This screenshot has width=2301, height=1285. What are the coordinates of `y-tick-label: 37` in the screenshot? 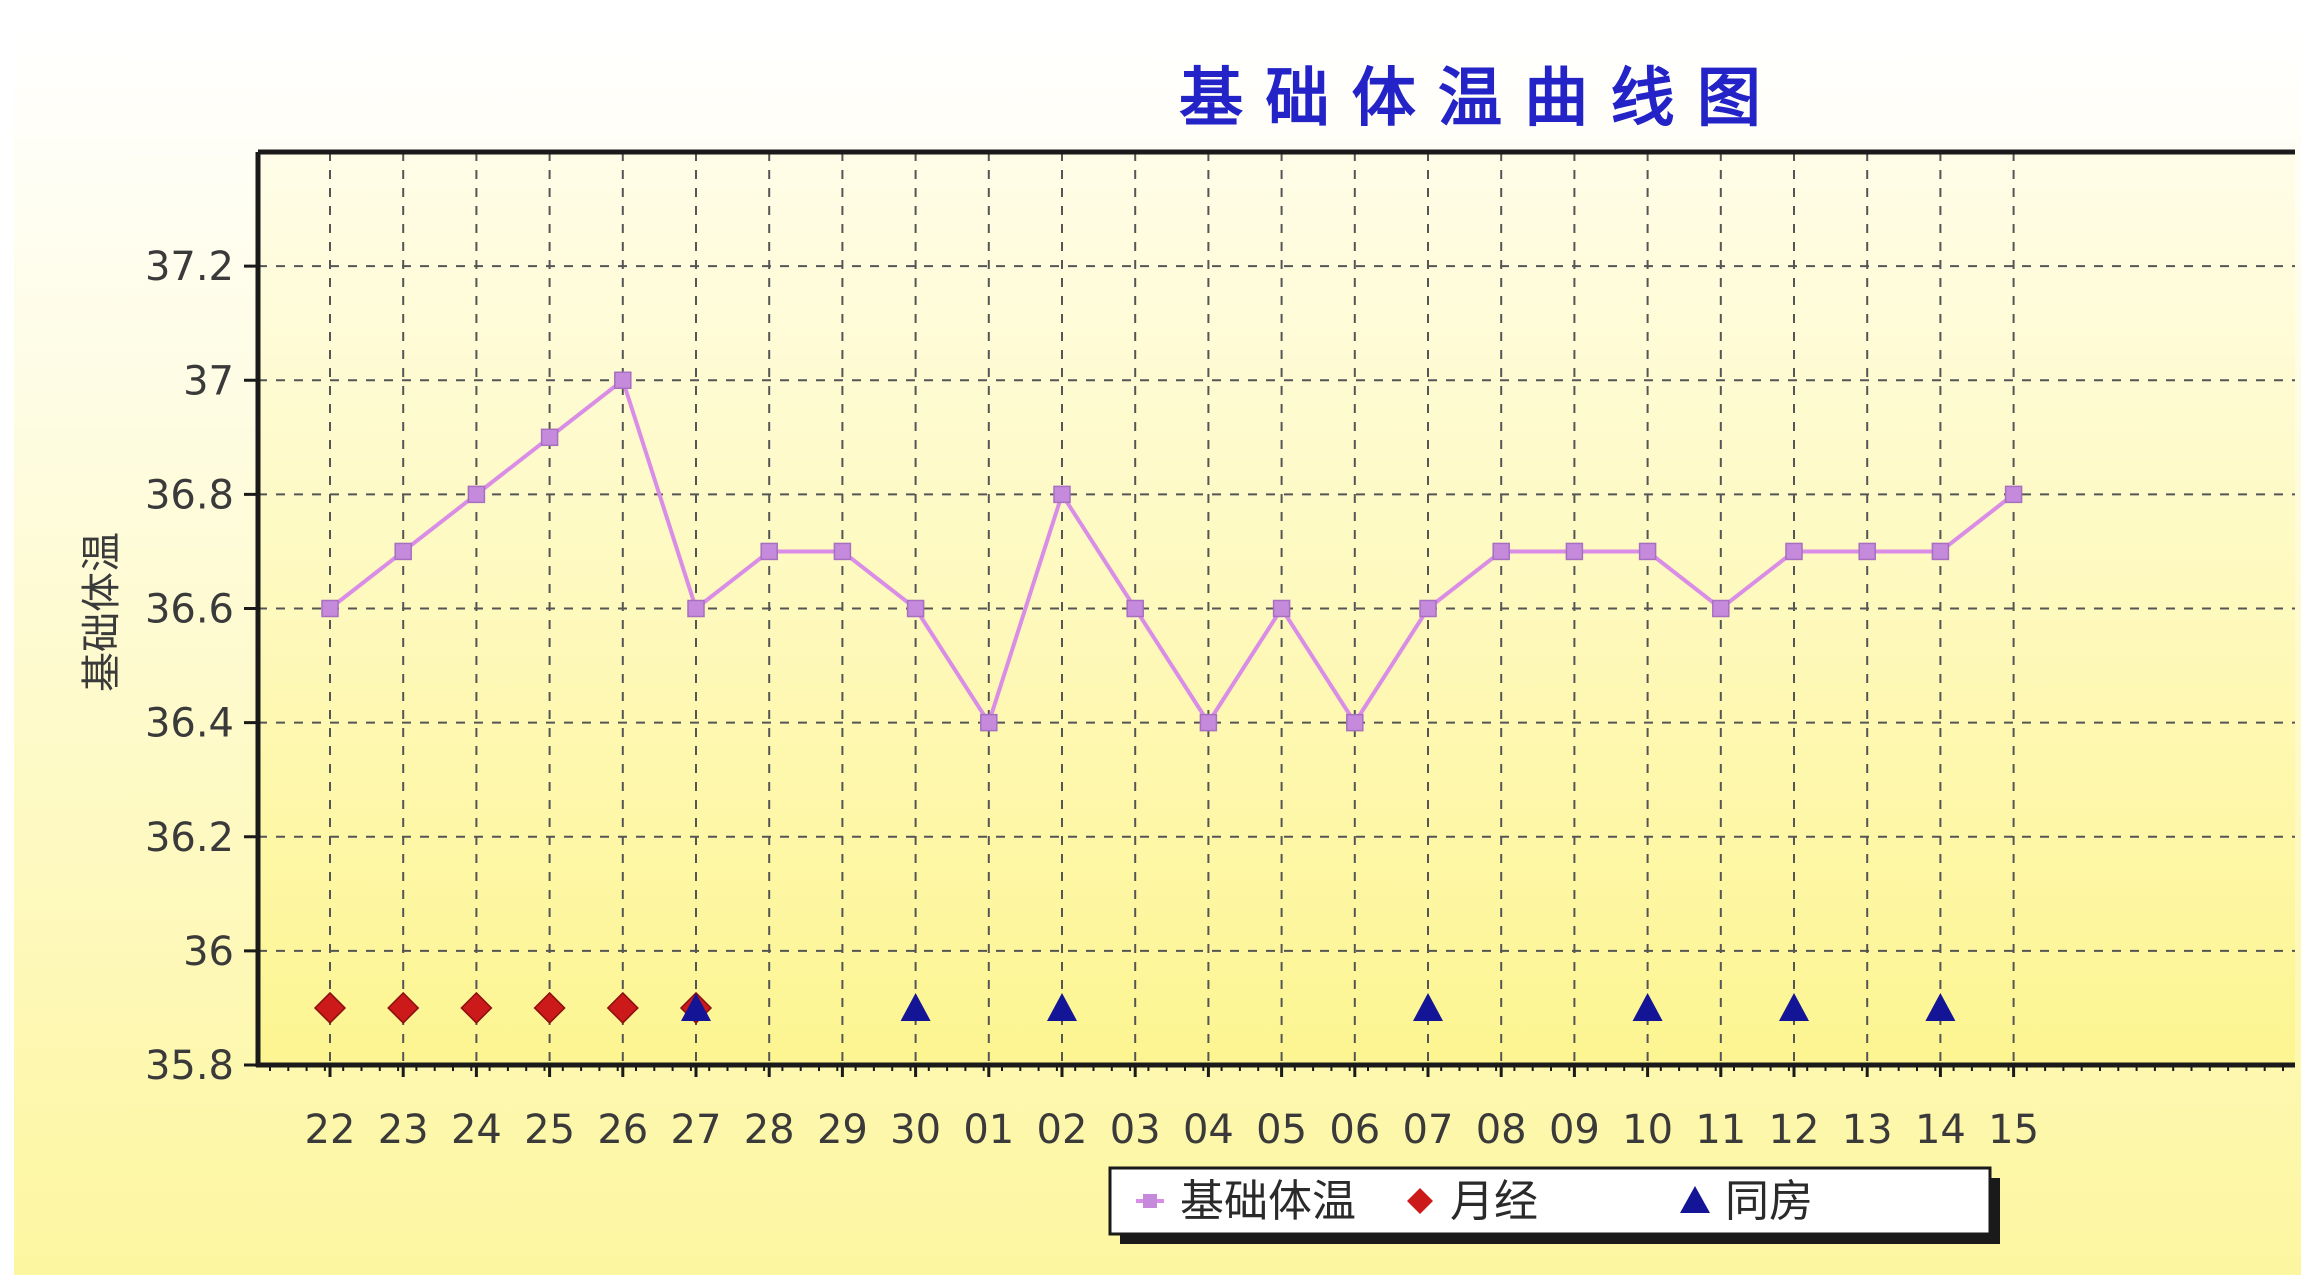 It's located at (208, 381).